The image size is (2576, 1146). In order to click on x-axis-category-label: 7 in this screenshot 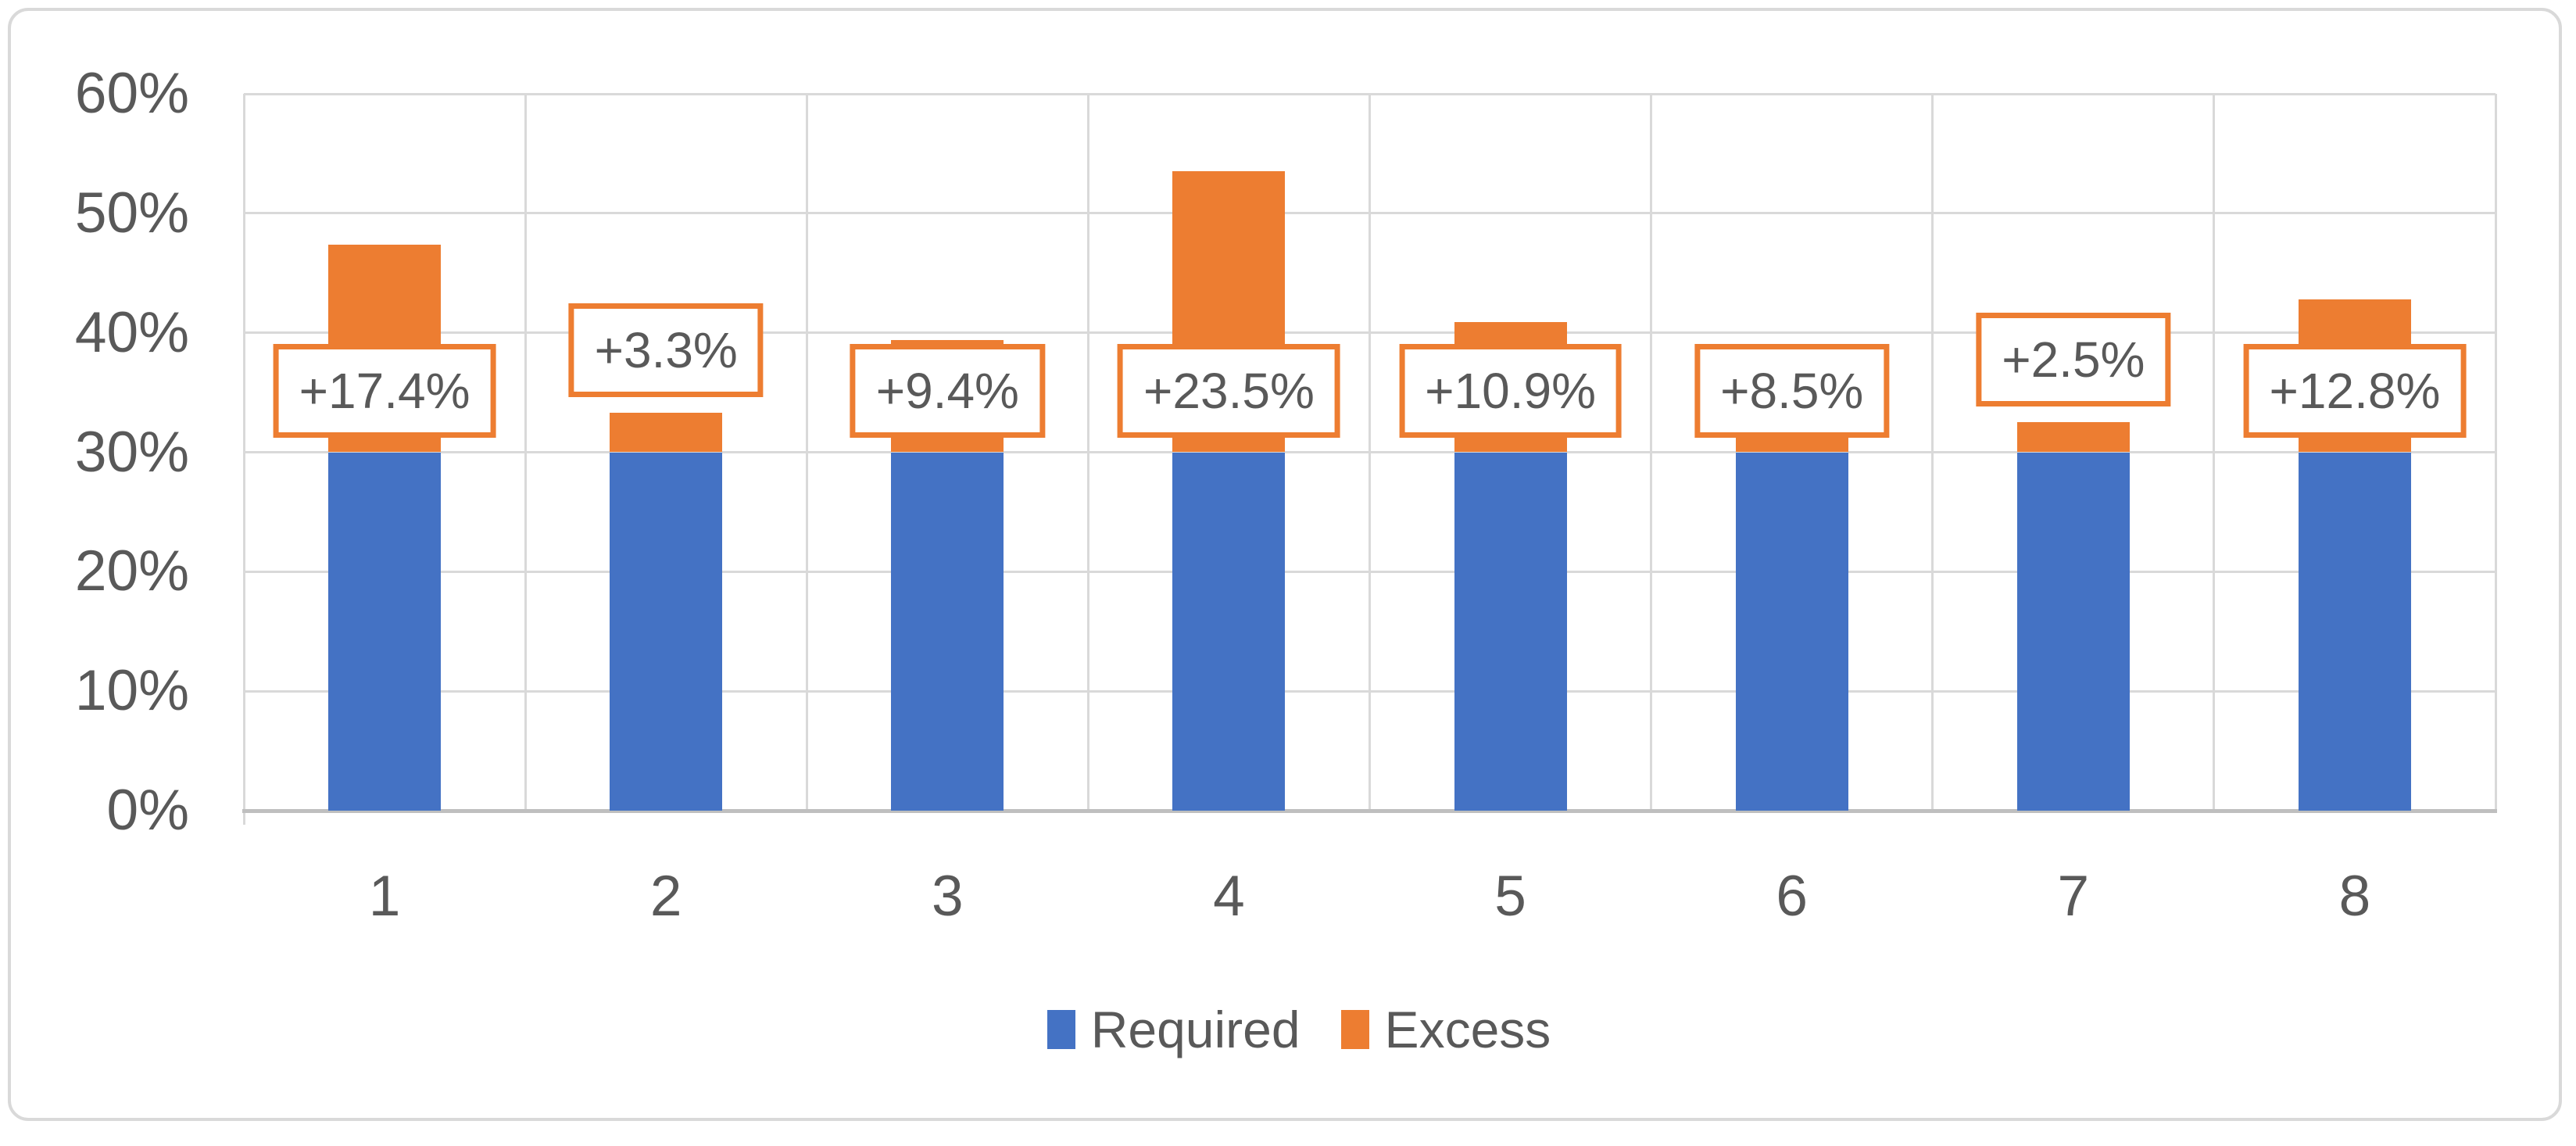, I will do `click(2073, 896)`.